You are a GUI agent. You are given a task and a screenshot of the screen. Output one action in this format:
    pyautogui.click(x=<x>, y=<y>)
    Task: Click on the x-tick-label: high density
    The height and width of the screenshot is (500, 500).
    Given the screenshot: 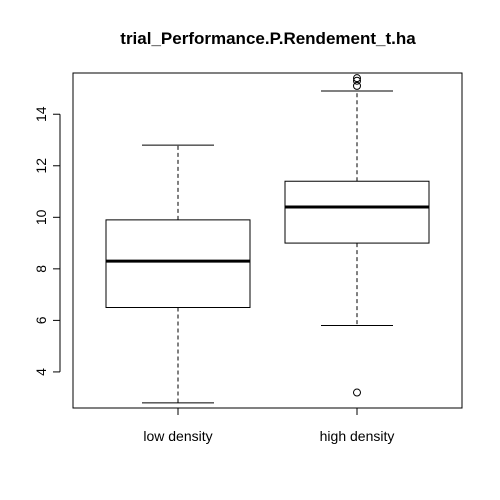 What is the action you would take?
    pyautogui.click(x=357, y=436)
    